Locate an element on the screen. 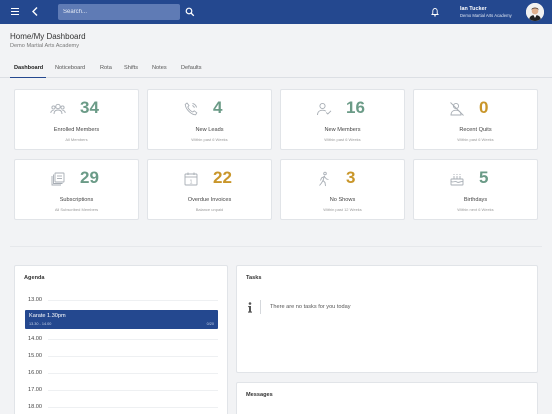 The height and width of the screenshot is (414, 552). stat-card-subscriptions: 29 Subscriptions All Subscribed Members is located at coordinates (76, 189).